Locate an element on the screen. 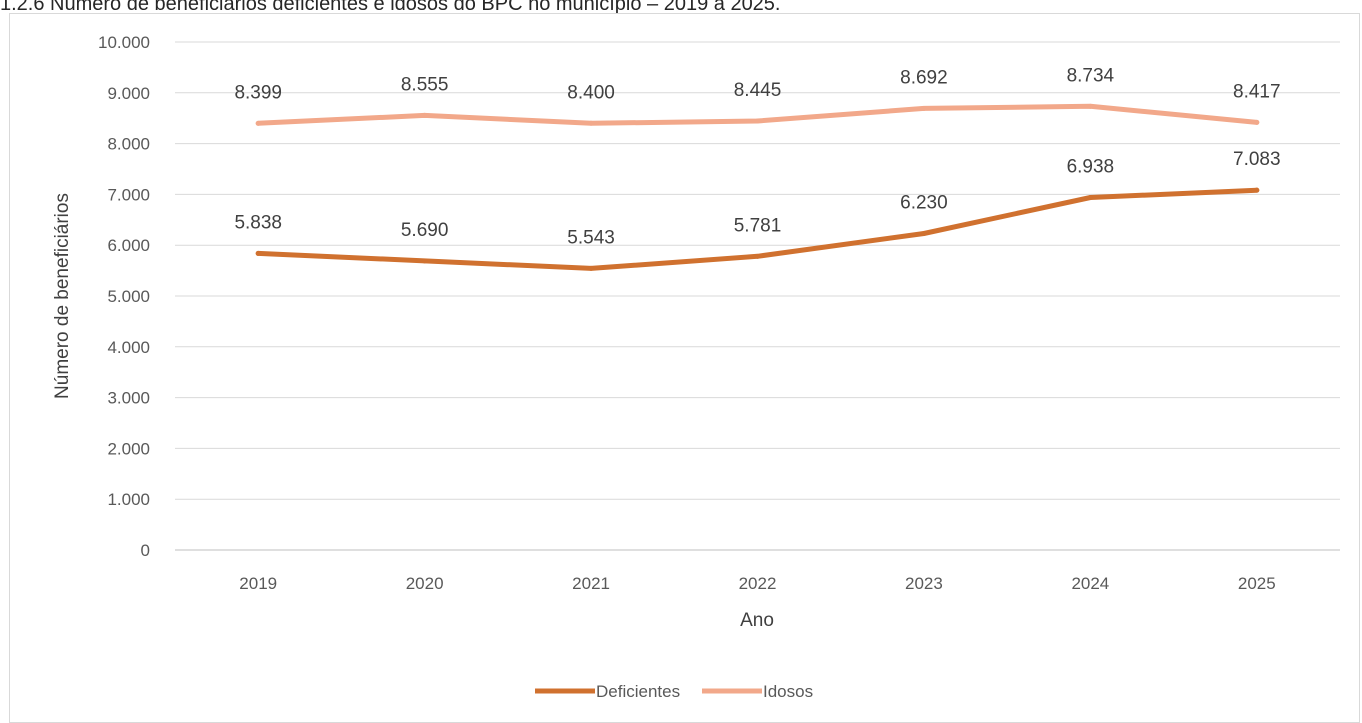  legend-label: Deficientes is located at coordinates (638, 691).